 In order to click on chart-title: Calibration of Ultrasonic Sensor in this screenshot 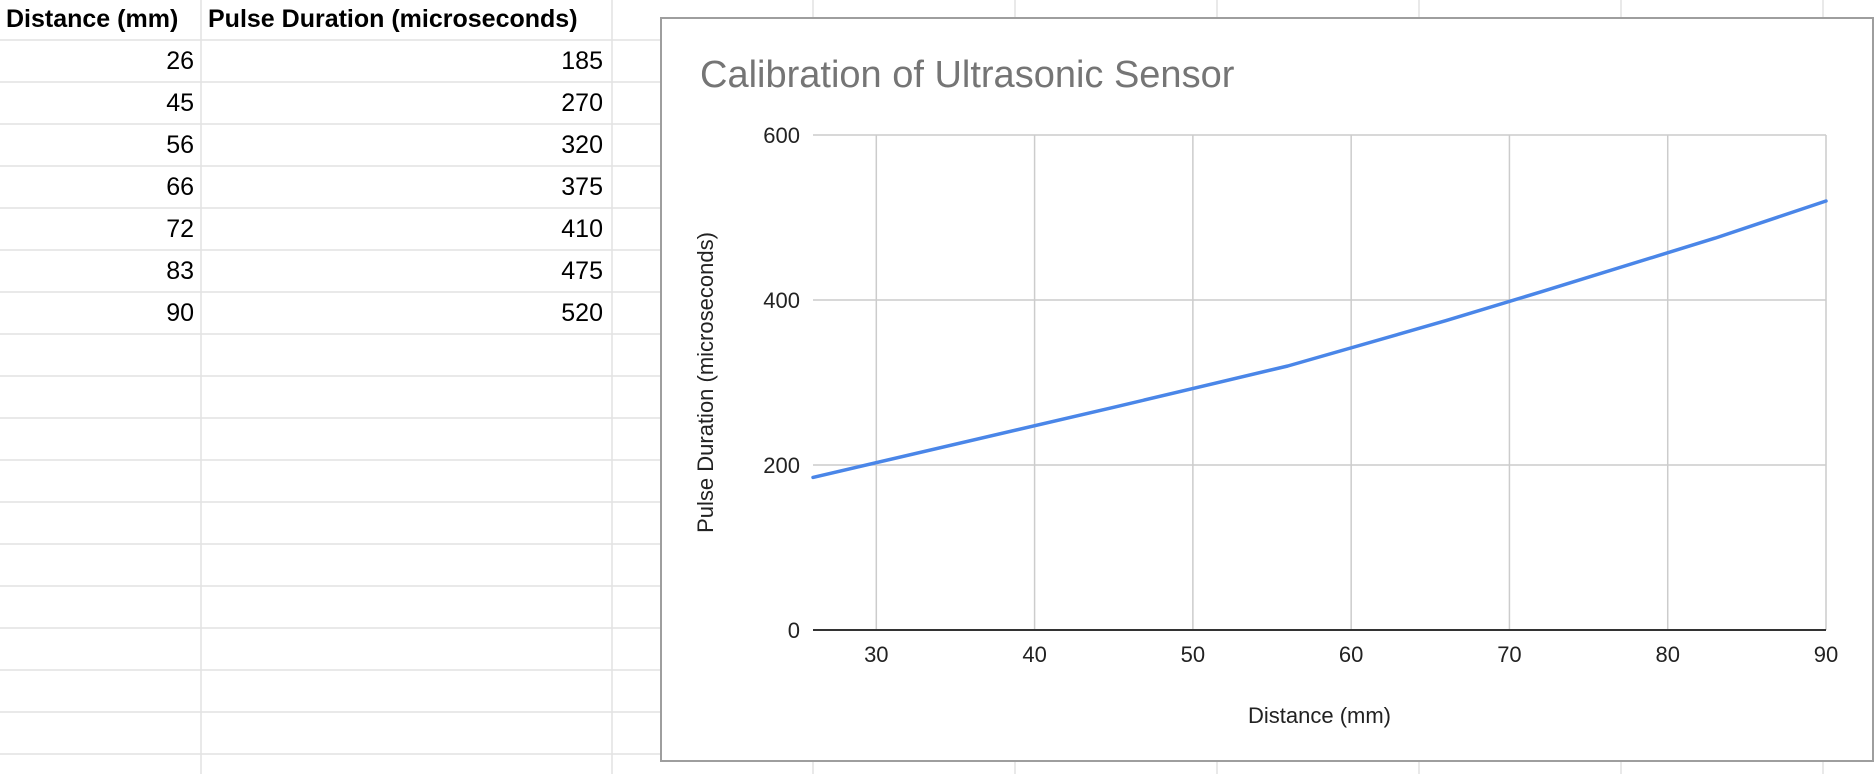, I will do `click(967, 75)`.